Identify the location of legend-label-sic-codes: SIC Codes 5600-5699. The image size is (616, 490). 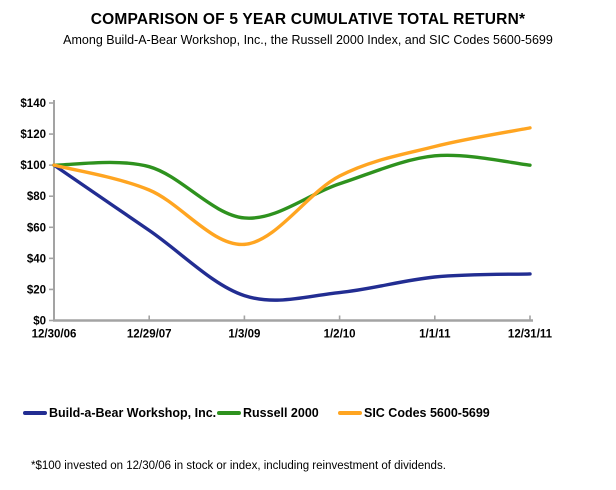
(427, 413).